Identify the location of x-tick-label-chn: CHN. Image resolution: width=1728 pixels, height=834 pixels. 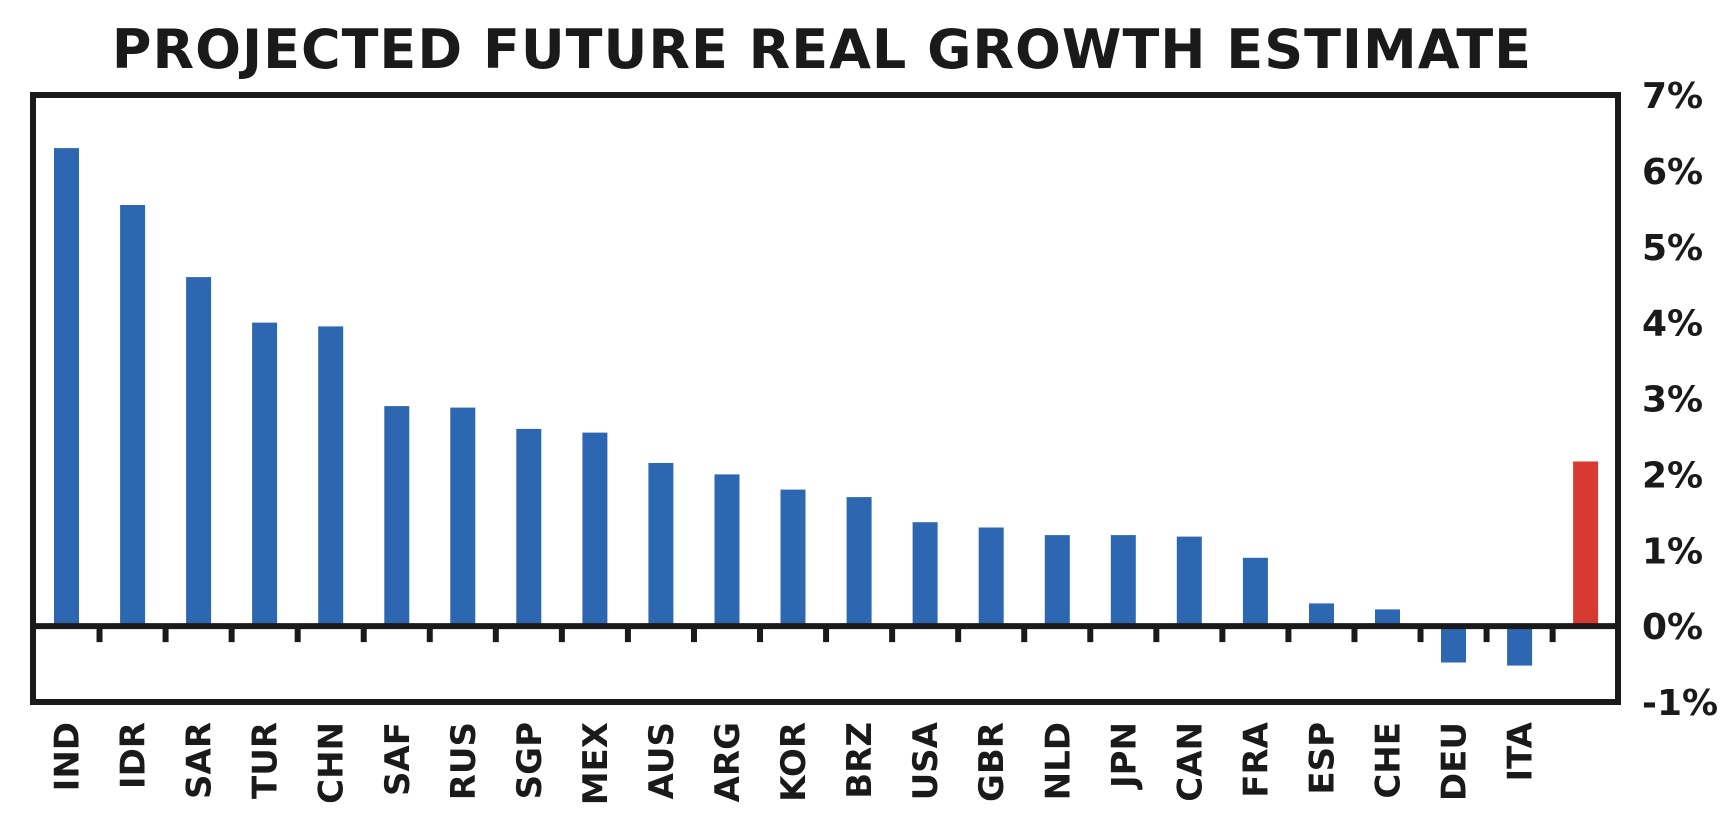
(332, 763).